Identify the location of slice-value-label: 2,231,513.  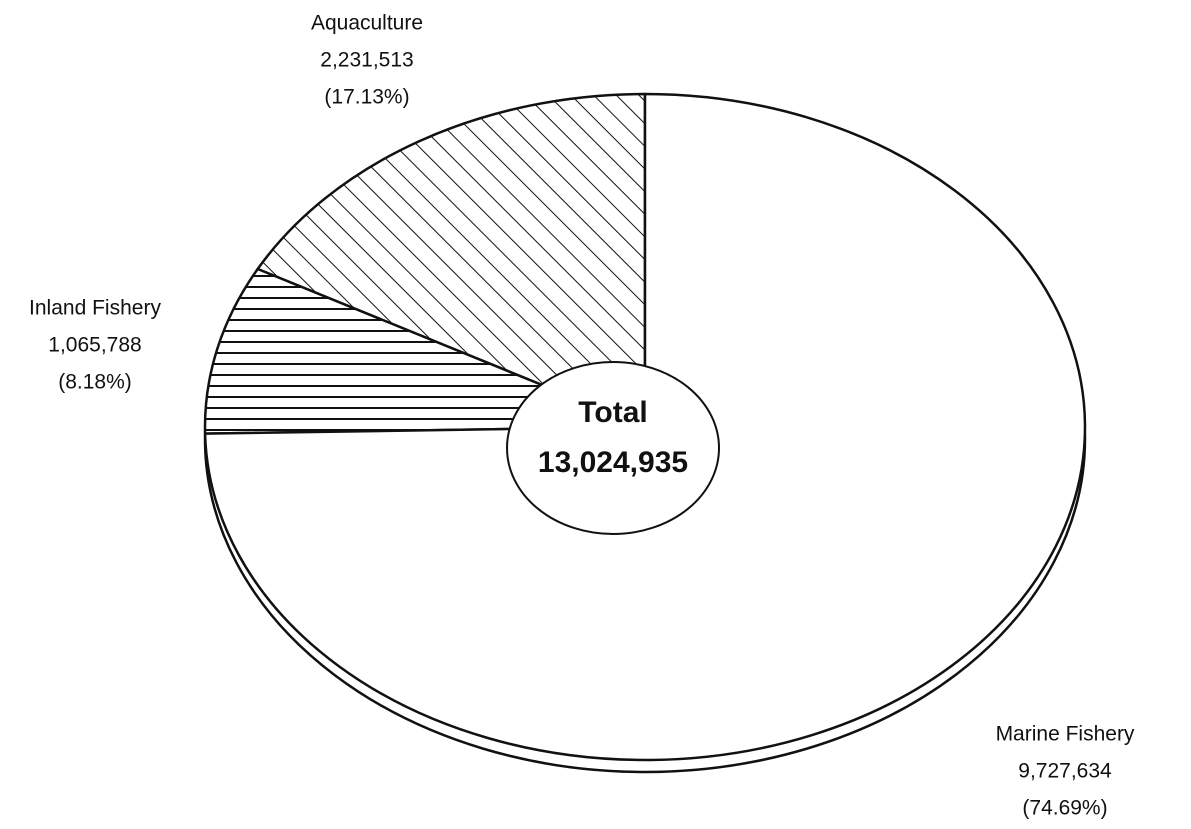
(366, 60).